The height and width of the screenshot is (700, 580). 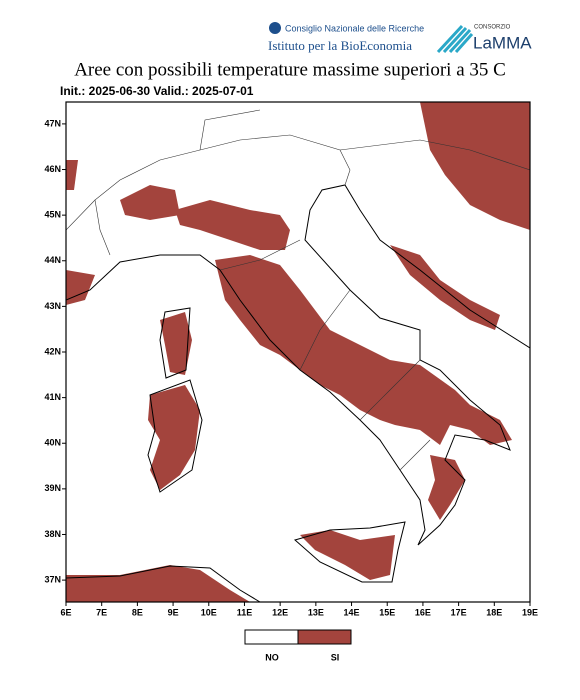 What do you see at coordinates (530, 612) in the screenshot?
I see `x-tick-label: 19E` at bounding box center [530, 612].